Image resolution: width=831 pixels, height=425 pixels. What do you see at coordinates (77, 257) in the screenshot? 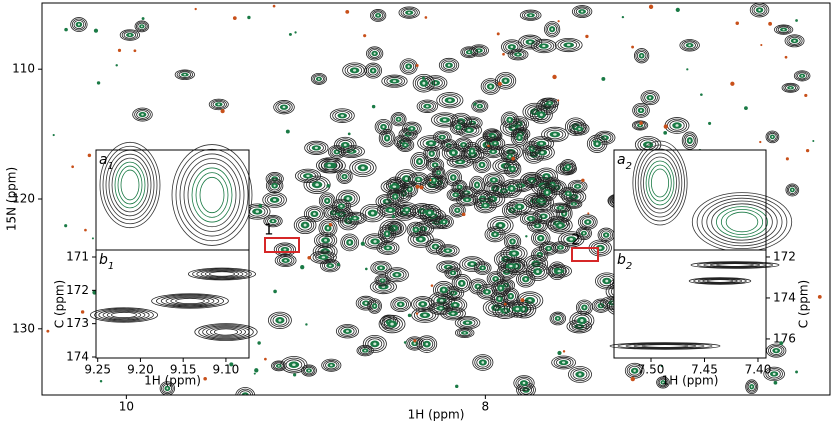
I see `y-tick-label: 171` at bounding box center [77, 257].